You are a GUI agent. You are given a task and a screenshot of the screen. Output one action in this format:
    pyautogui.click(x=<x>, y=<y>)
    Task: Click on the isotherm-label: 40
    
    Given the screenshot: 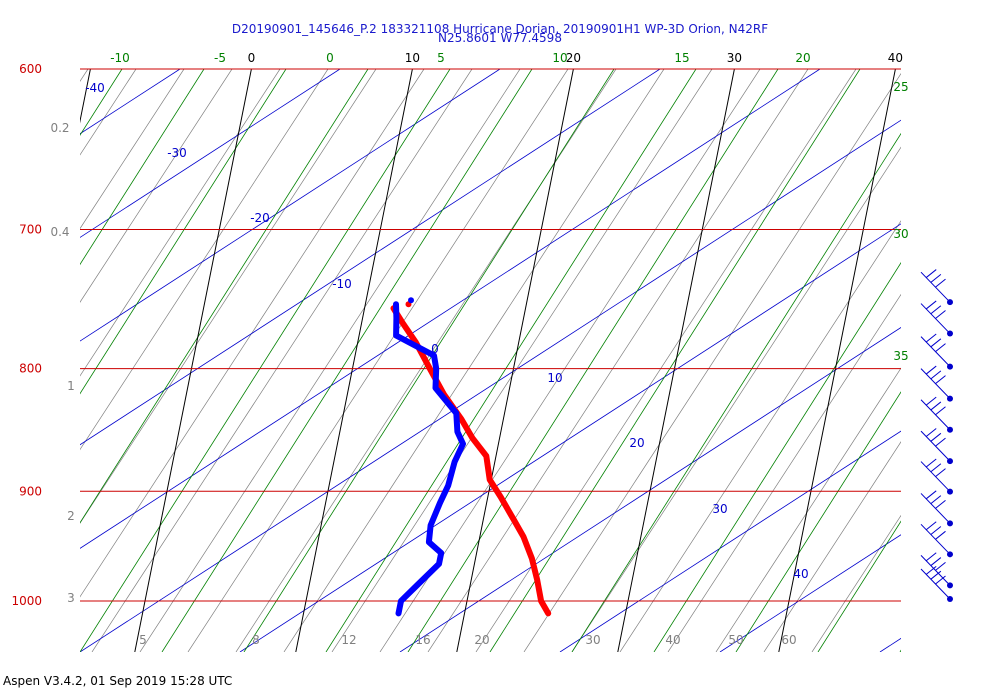 What is the action you would take?
    pyautogui.click(x=895, y=58)
    